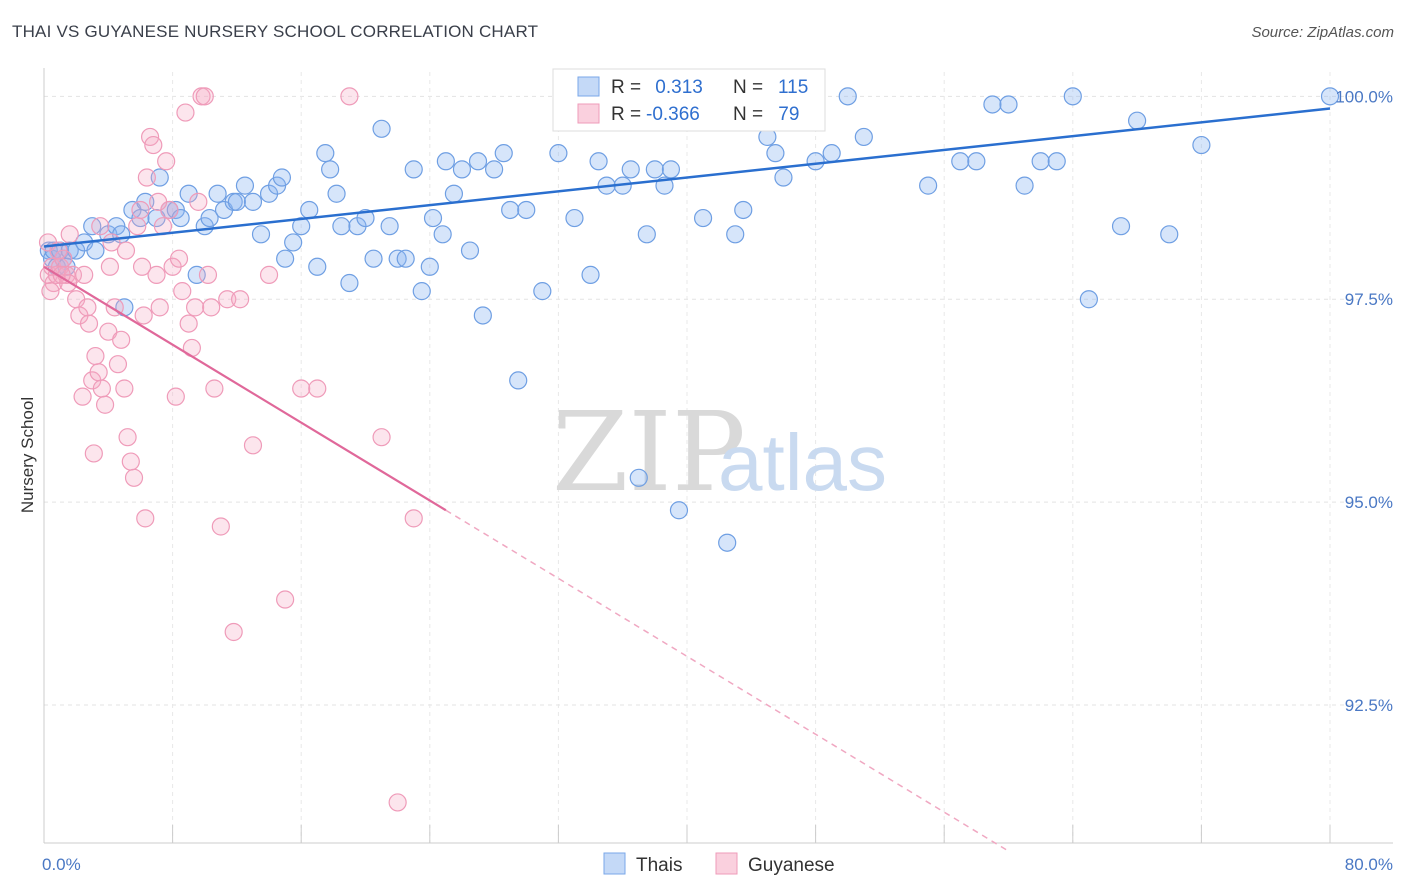 The height and width of the screenshot is (892, 1406). Describe the element at coordinates (673, 114) in the screenshot. I see `legend-r-value-guyanese: -0.366` at that location.